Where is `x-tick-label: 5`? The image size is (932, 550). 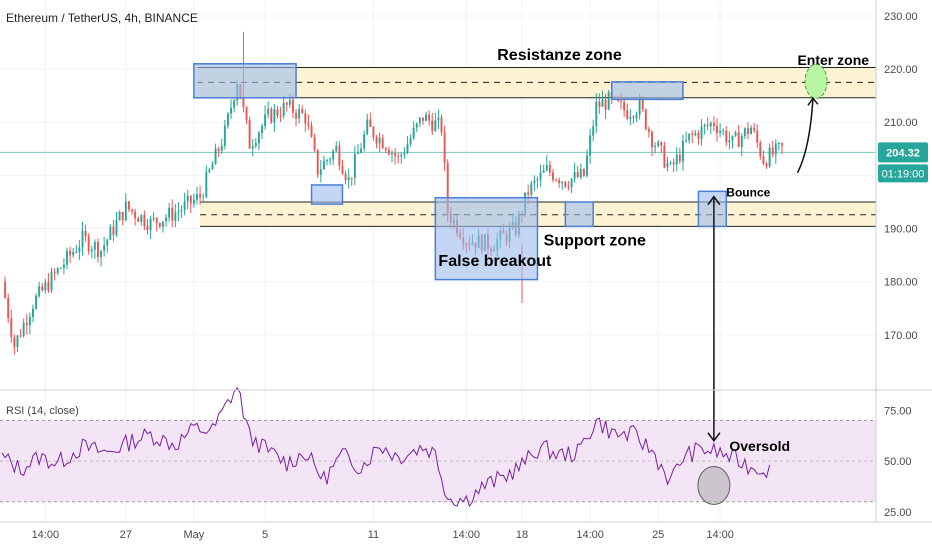 x-tick-label: 5 is located at coordinates (265, 535).